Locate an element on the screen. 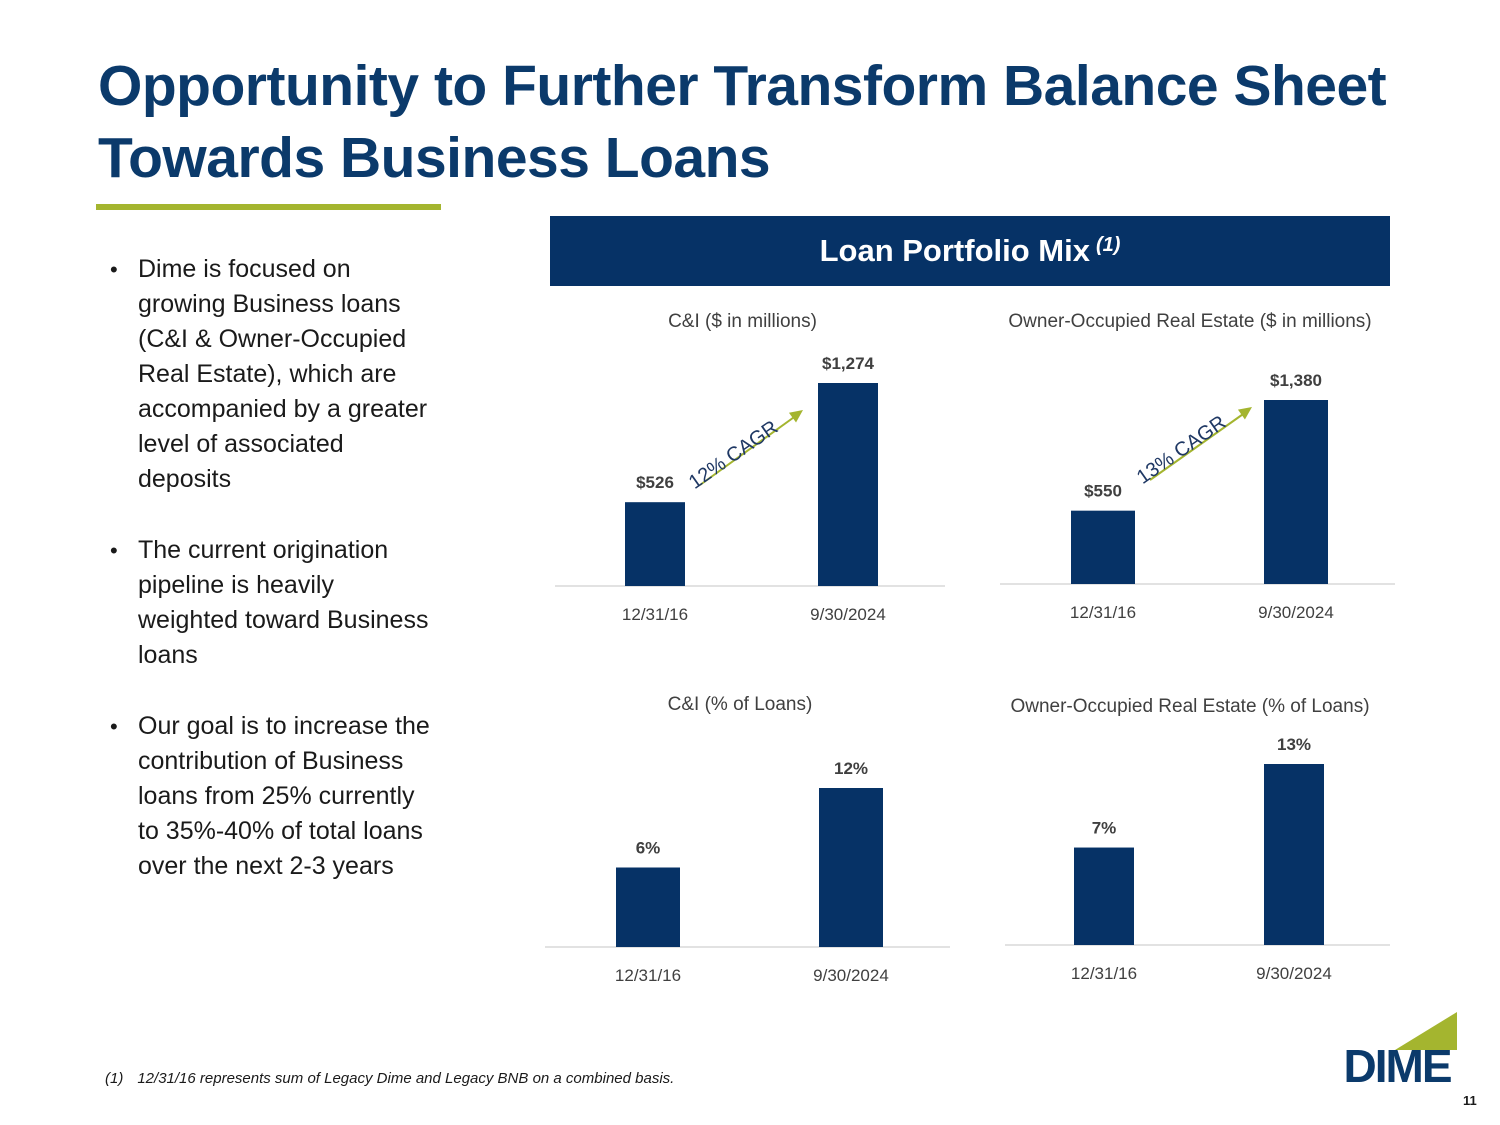 The height and width of the screenshot is (1125, 1500). cagr-label: 12% CAGR is located at coordinates (733, 454).